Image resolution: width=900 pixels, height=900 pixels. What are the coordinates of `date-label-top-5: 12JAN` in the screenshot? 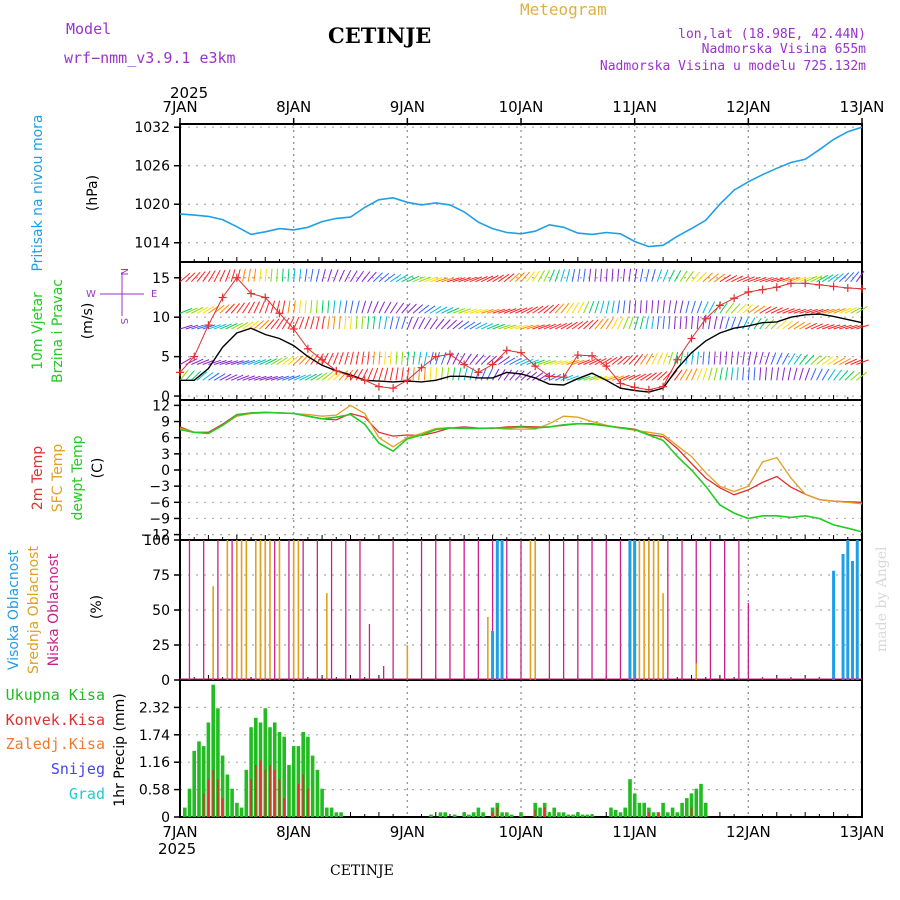 It's located at (748, 107).